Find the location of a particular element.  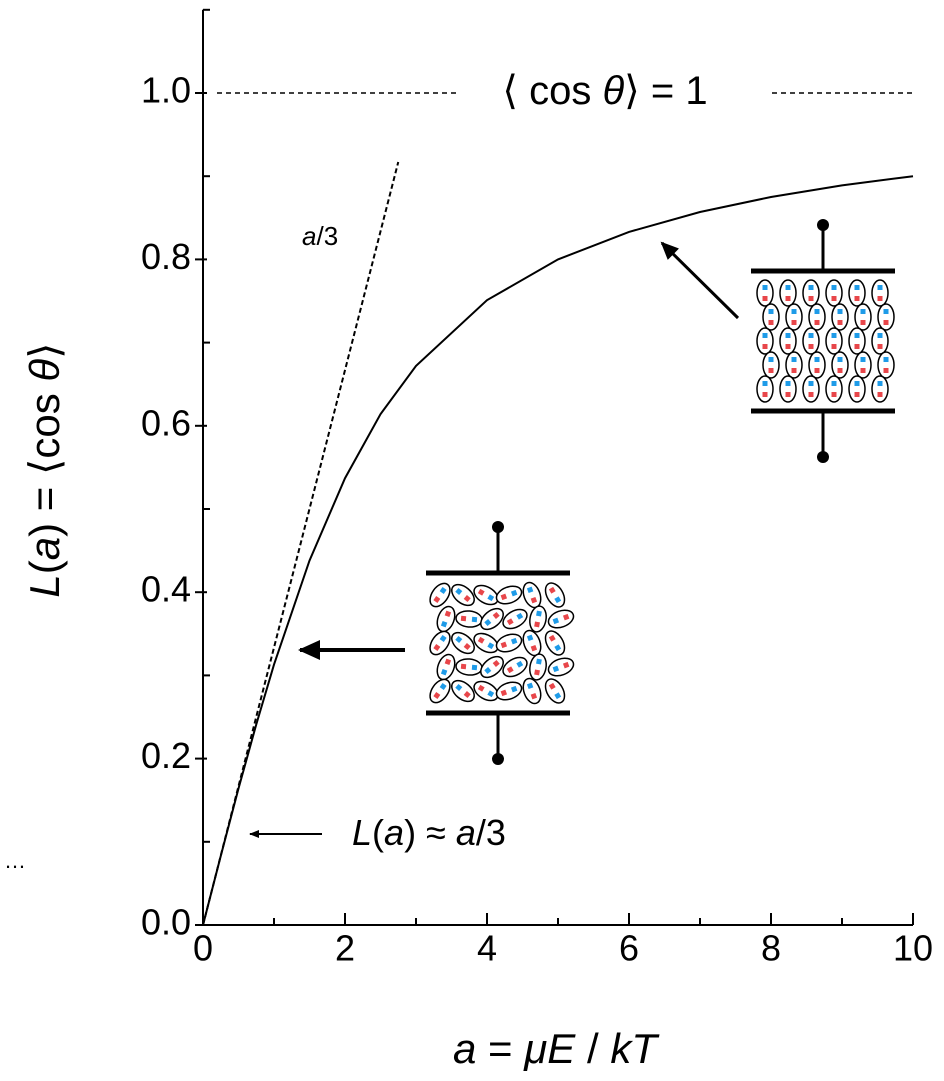

x-tick-label: 0 is located at coordinates (203, 948).